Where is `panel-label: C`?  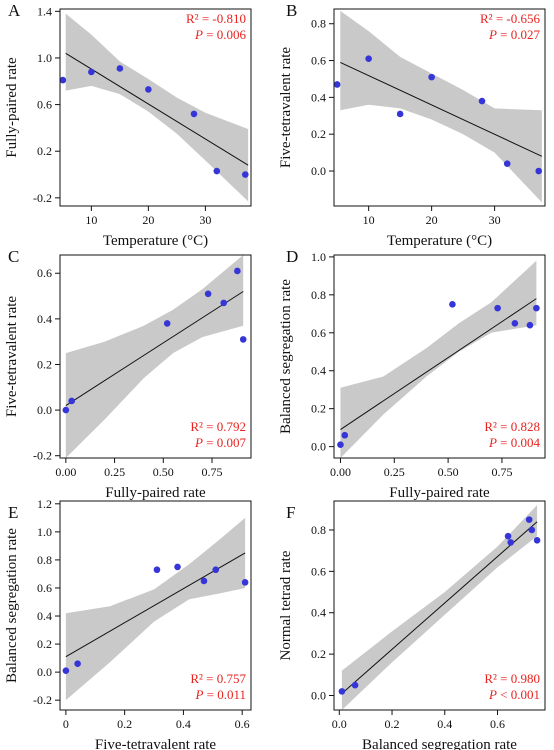
panel-label: C is located at coordinates (13, 256).